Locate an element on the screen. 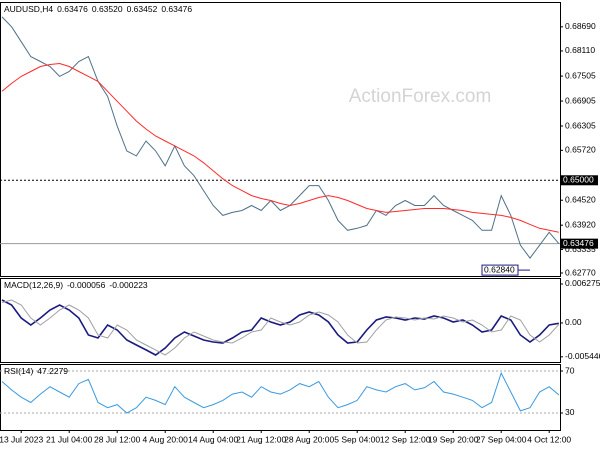 The width and height of the screenshot is (600, 450). x-tick-label: 21 Aug 12:00 is located at coordinates (261, 439).